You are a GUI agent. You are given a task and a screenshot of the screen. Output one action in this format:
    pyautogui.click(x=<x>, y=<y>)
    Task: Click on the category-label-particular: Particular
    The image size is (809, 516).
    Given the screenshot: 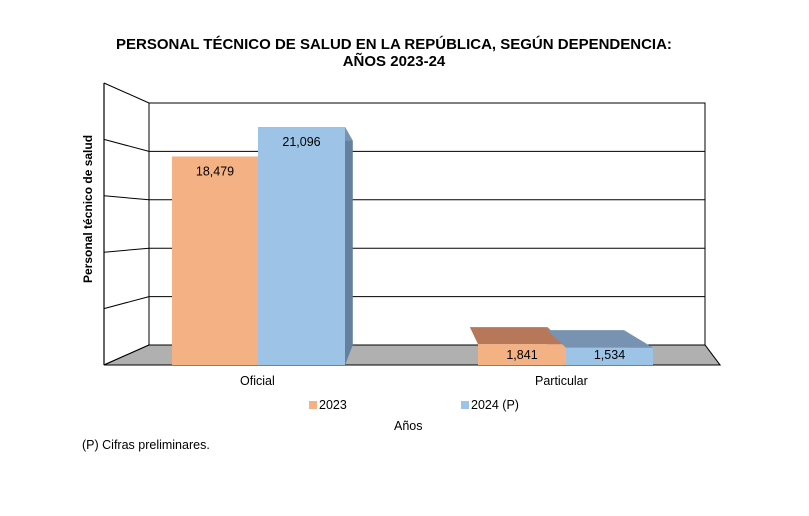 What is the action you would take?
    pyautogui.click(x=561, y=381)
    